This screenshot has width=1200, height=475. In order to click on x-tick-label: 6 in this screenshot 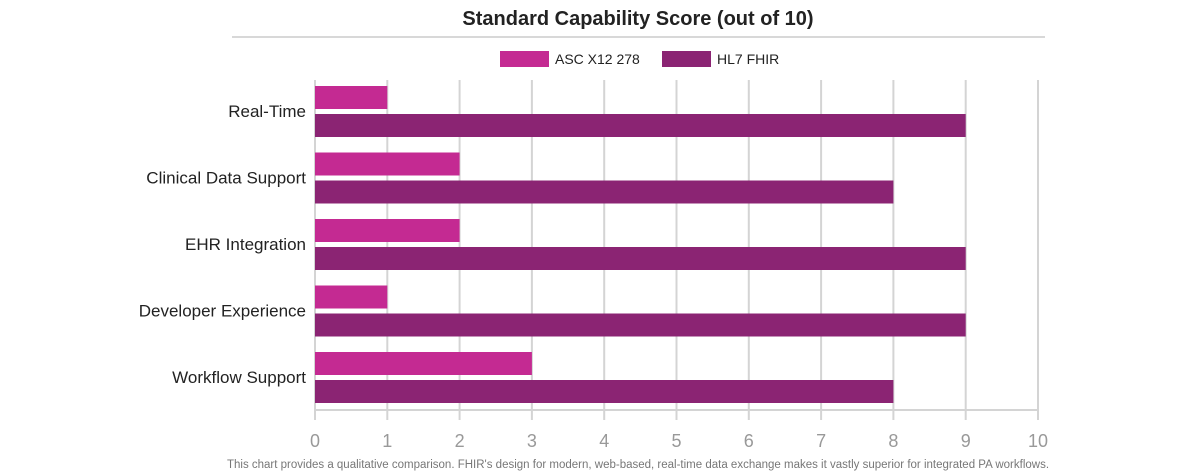, I will do `click(749, 441)`.